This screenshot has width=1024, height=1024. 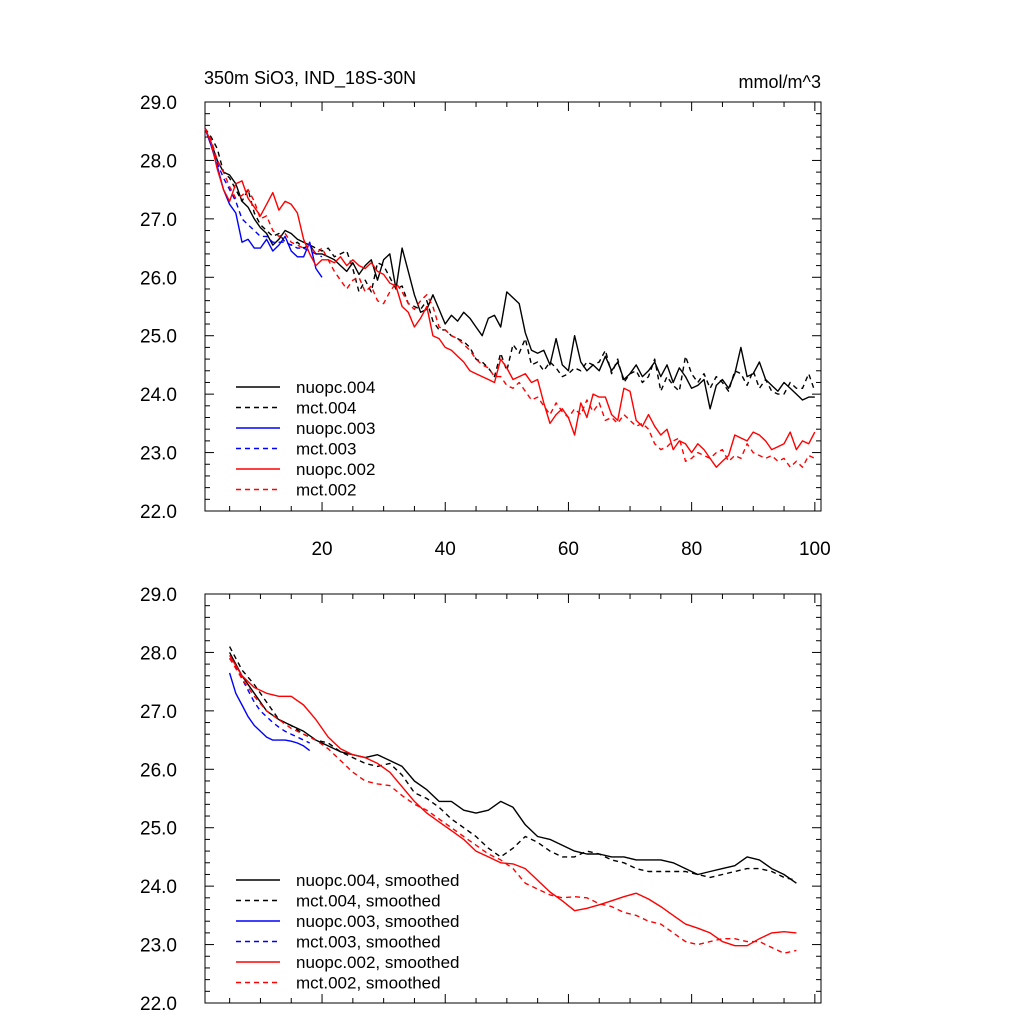 I want to click on legend-label: mct.004, so click(x=326, y=408).